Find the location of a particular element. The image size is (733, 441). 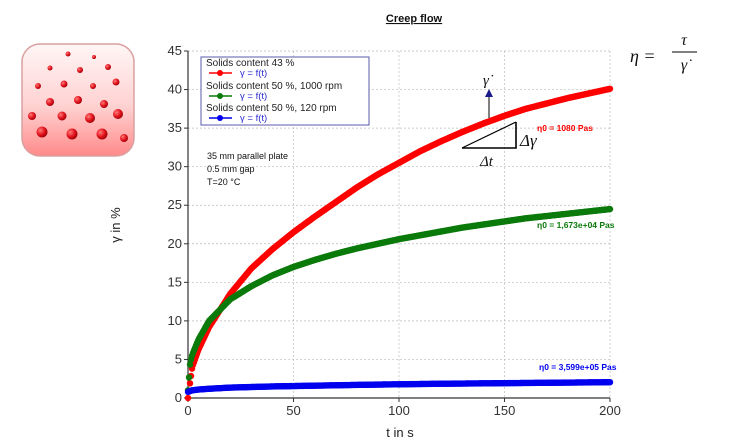

x-axis-label: t in s is located at coordinates (400, 432).